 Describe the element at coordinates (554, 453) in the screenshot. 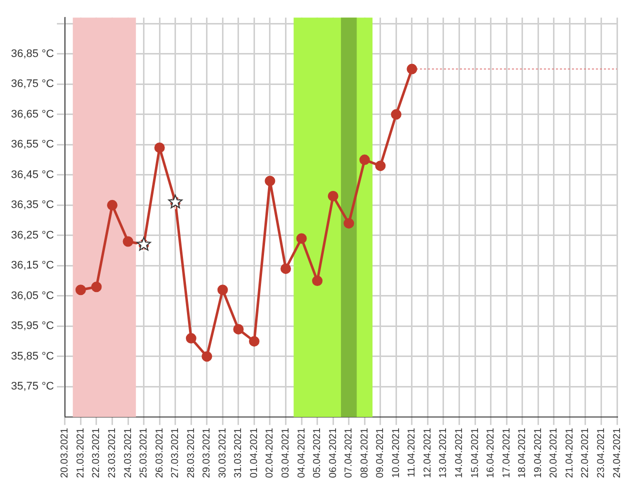

I see `x-tick-label: 20.04.2021` at that location.